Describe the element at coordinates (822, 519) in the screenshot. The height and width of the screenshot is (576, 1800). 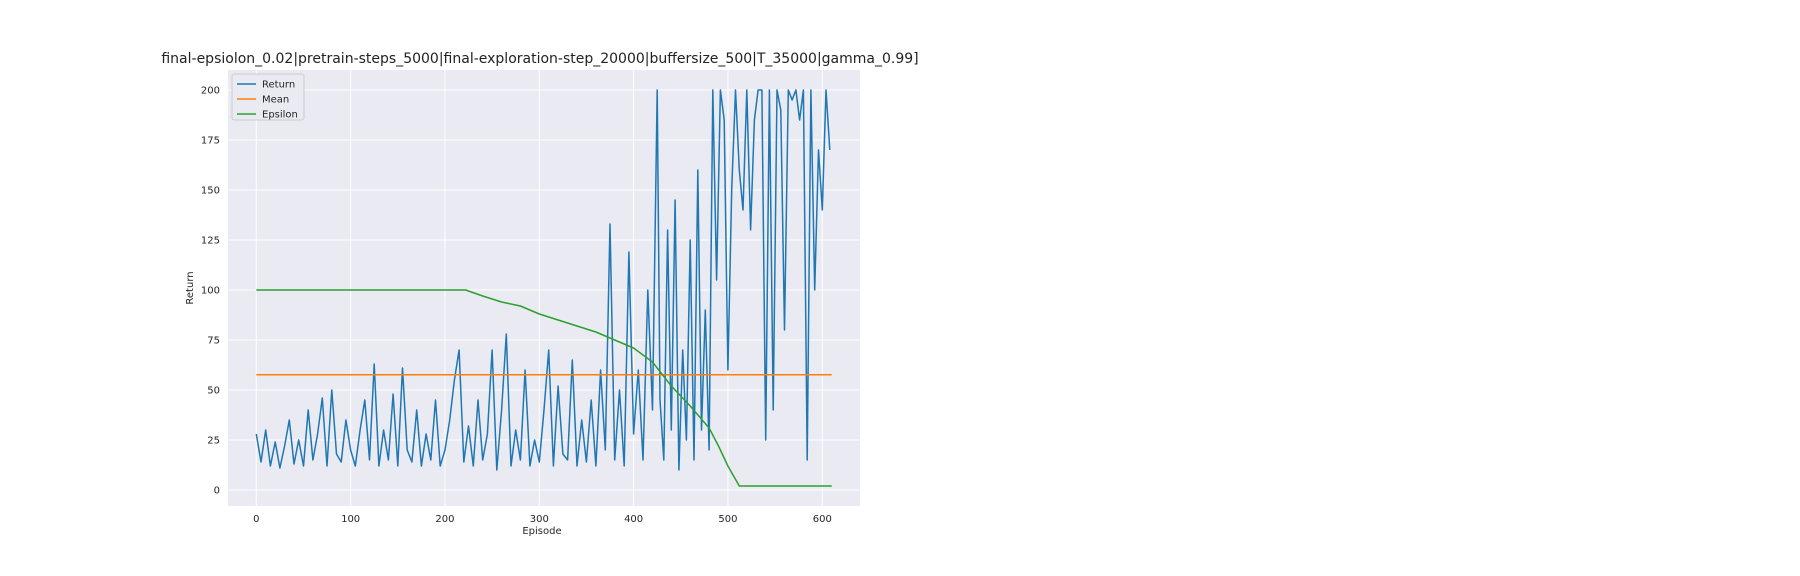
I see `x-tick-label: 600` at that location.